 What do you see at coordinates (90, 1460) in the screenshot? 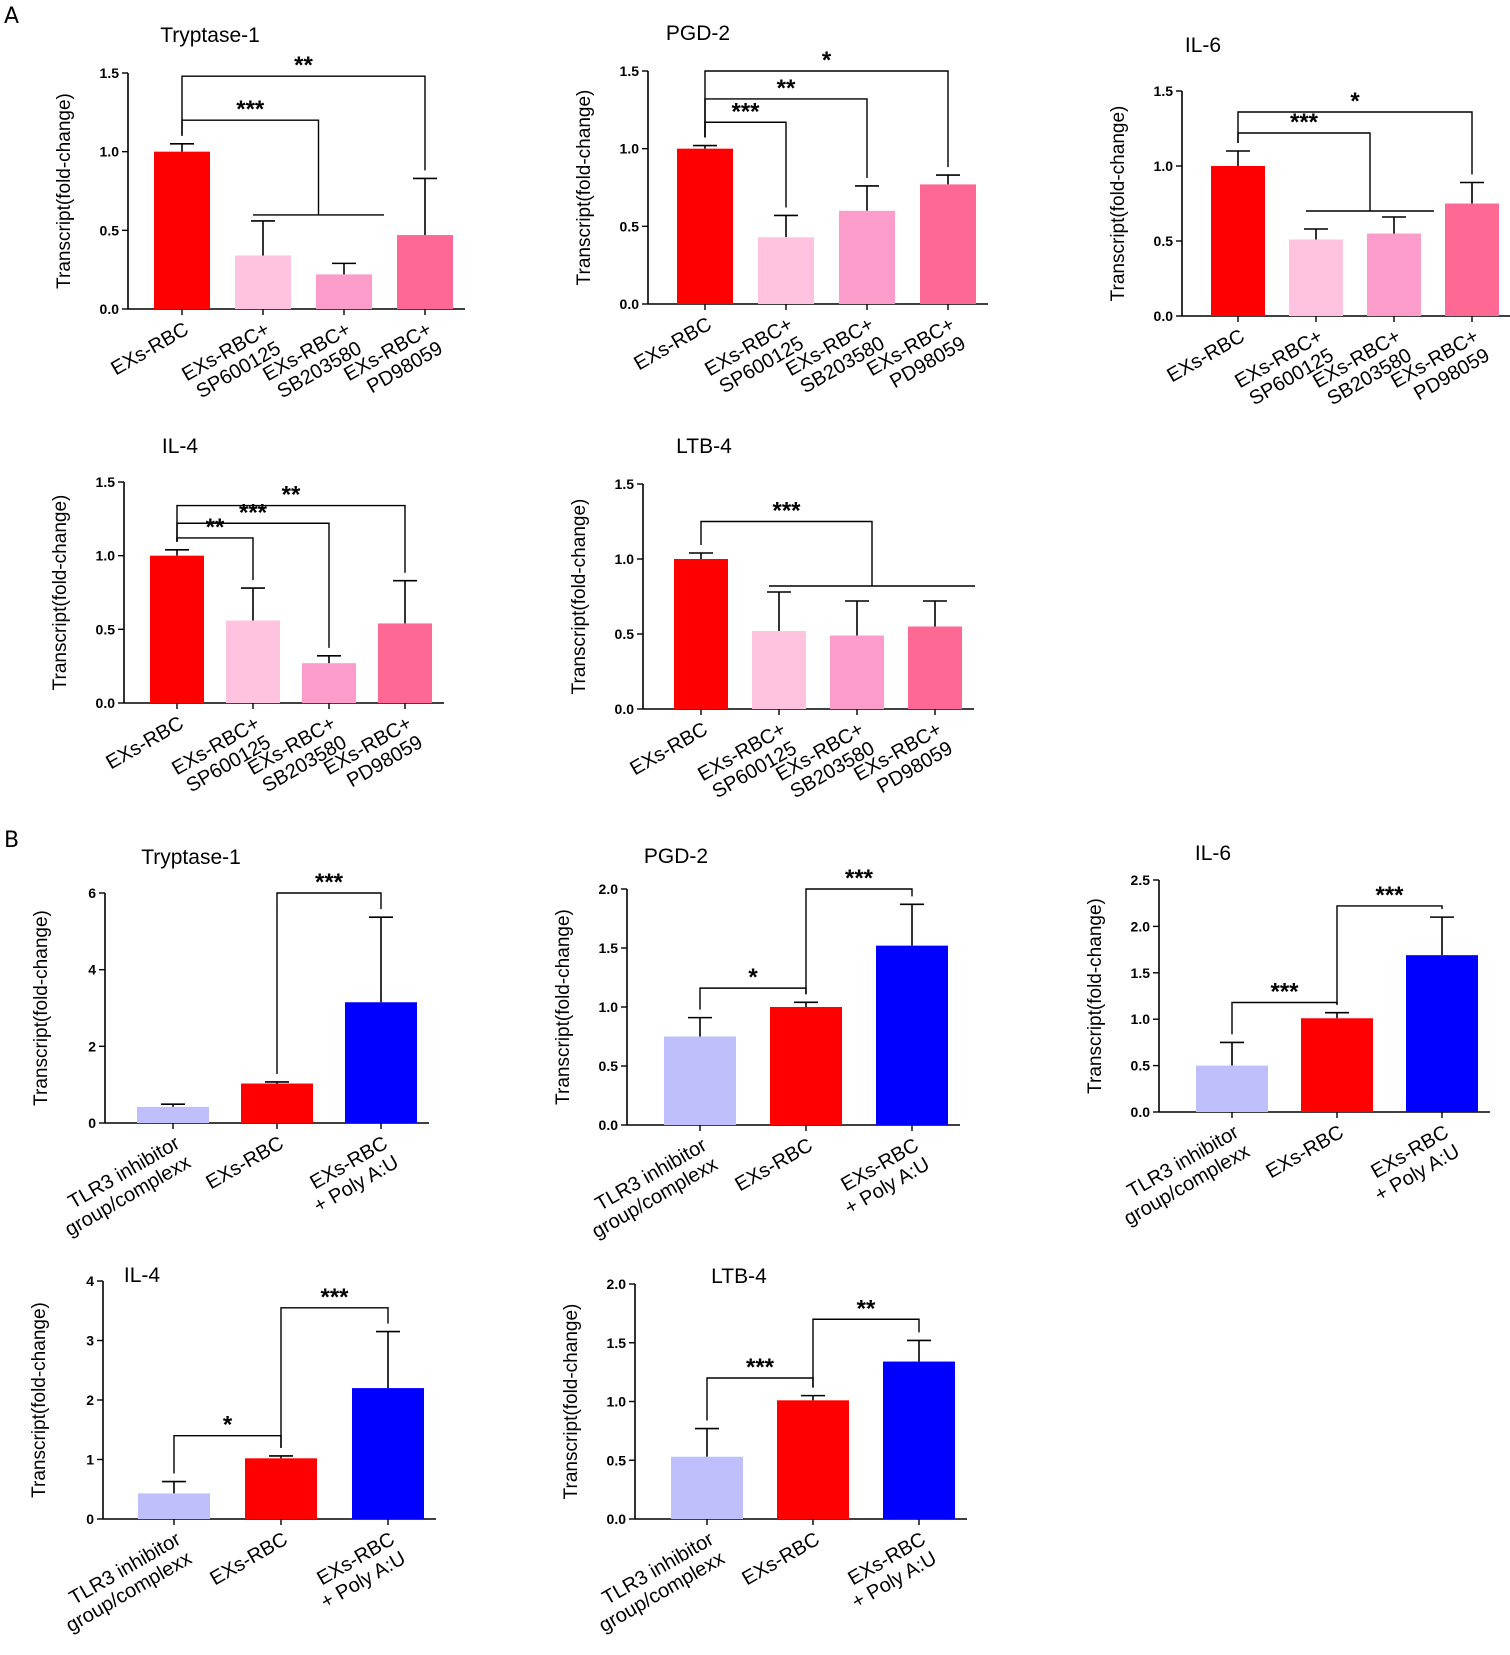
I see `y-tick-label: 1` at bounding box center [90, 1460].